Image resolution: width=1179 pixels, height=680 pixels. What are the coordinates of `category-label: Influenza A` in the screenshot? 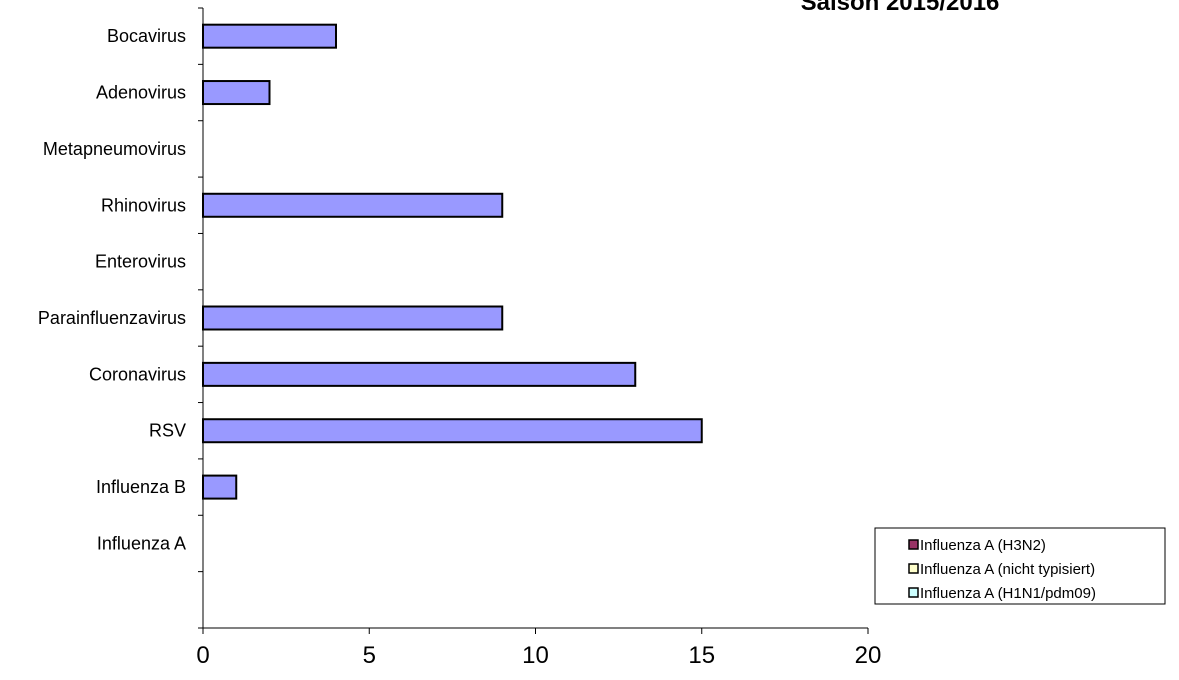 It's located at (141, 543).